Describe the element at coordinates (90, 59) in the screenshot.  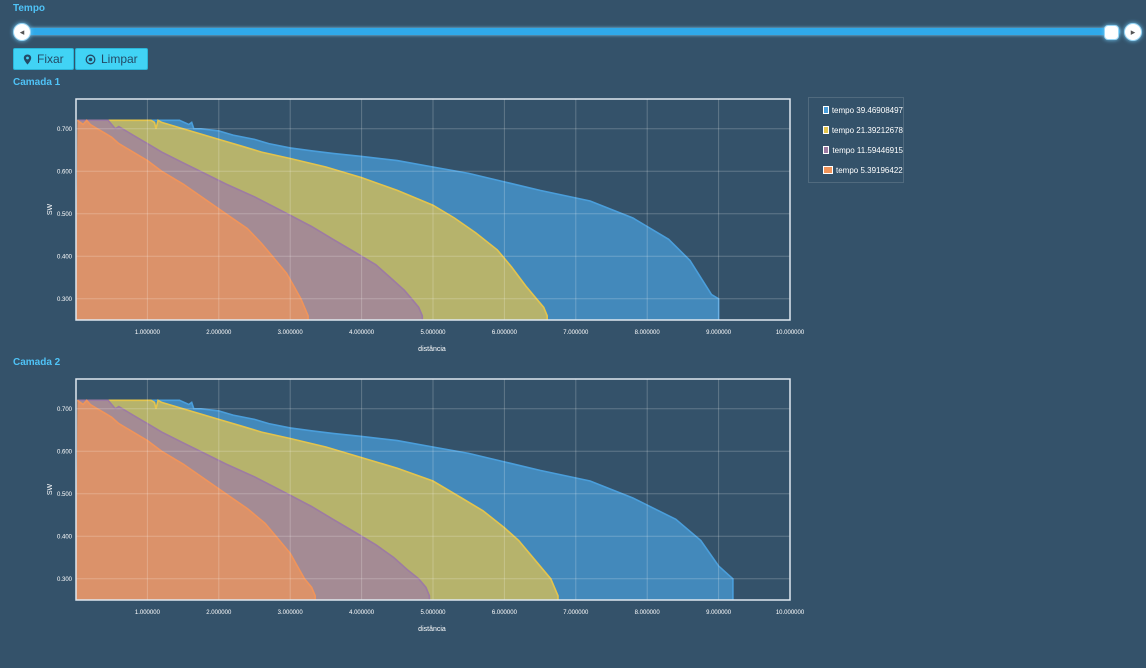
I see `clear-circle-icon` at that location.